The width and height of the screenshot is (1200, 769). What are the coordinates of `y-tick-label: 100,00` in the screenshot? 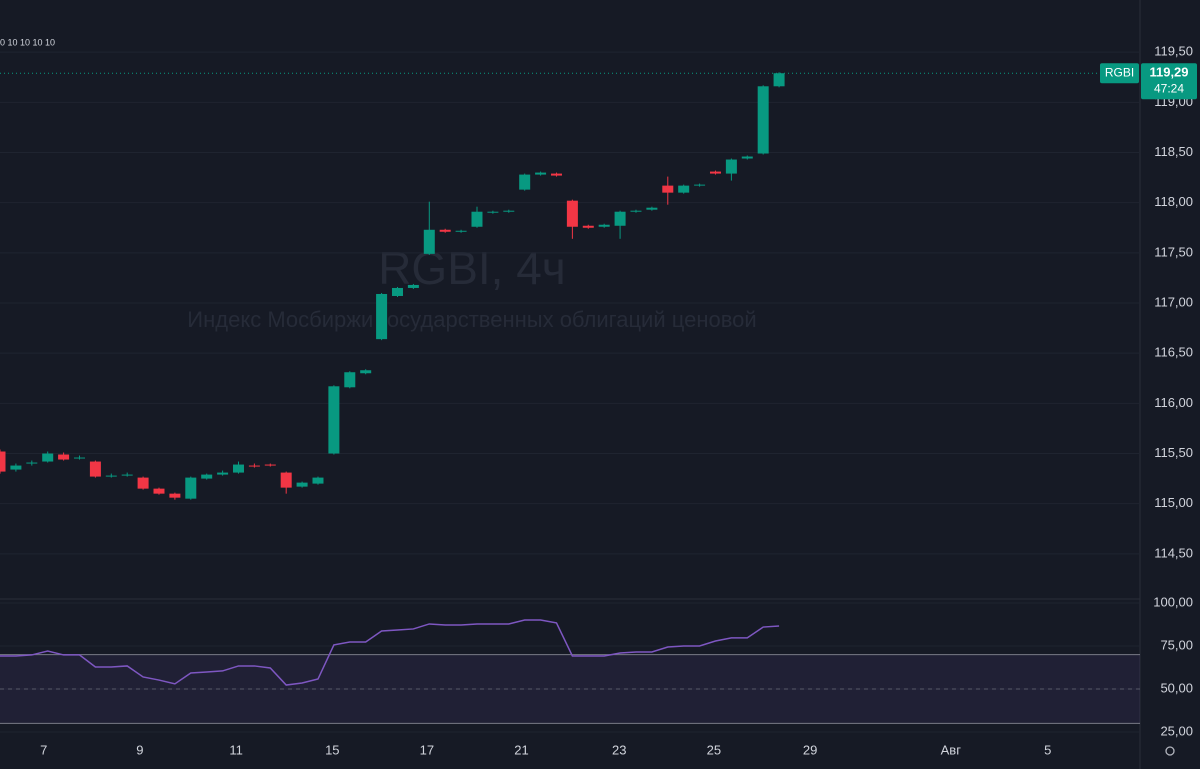 It's located at (1173, 601).